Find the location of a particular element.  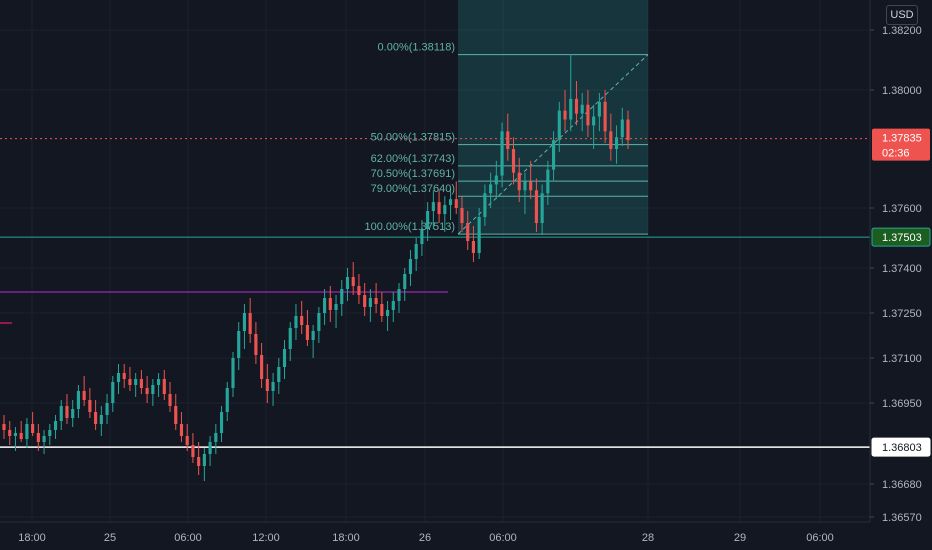

level-tag-value: 1.37503 is located at coordinates (902, 238).